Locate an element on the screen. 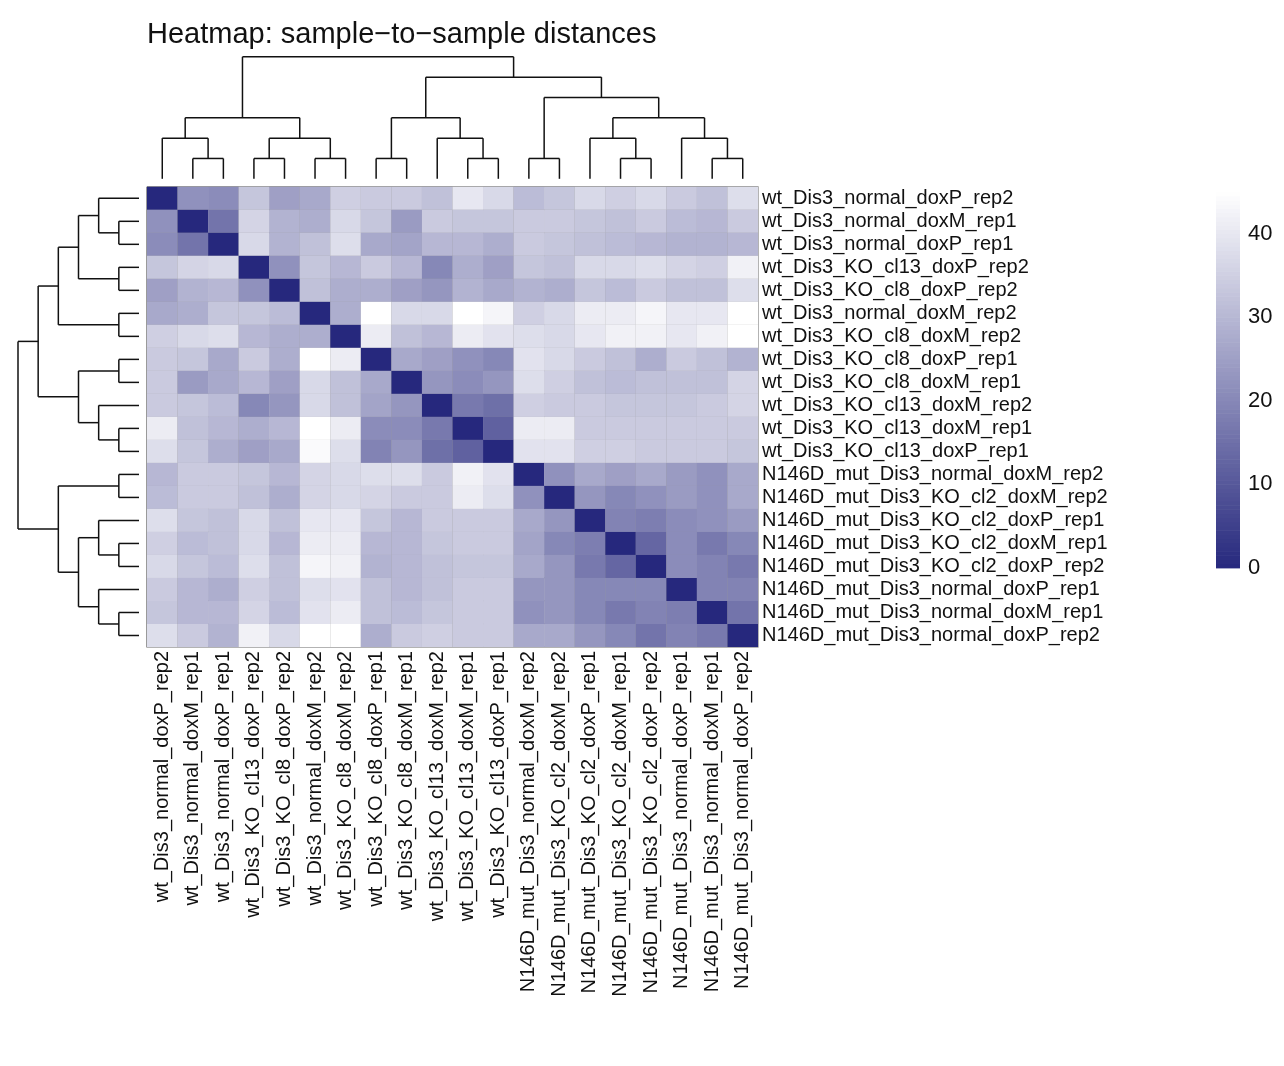  y-tick-label: wt_Dis3_KO_cl13_doxP_rep2 is located at coordinates (895, 266).